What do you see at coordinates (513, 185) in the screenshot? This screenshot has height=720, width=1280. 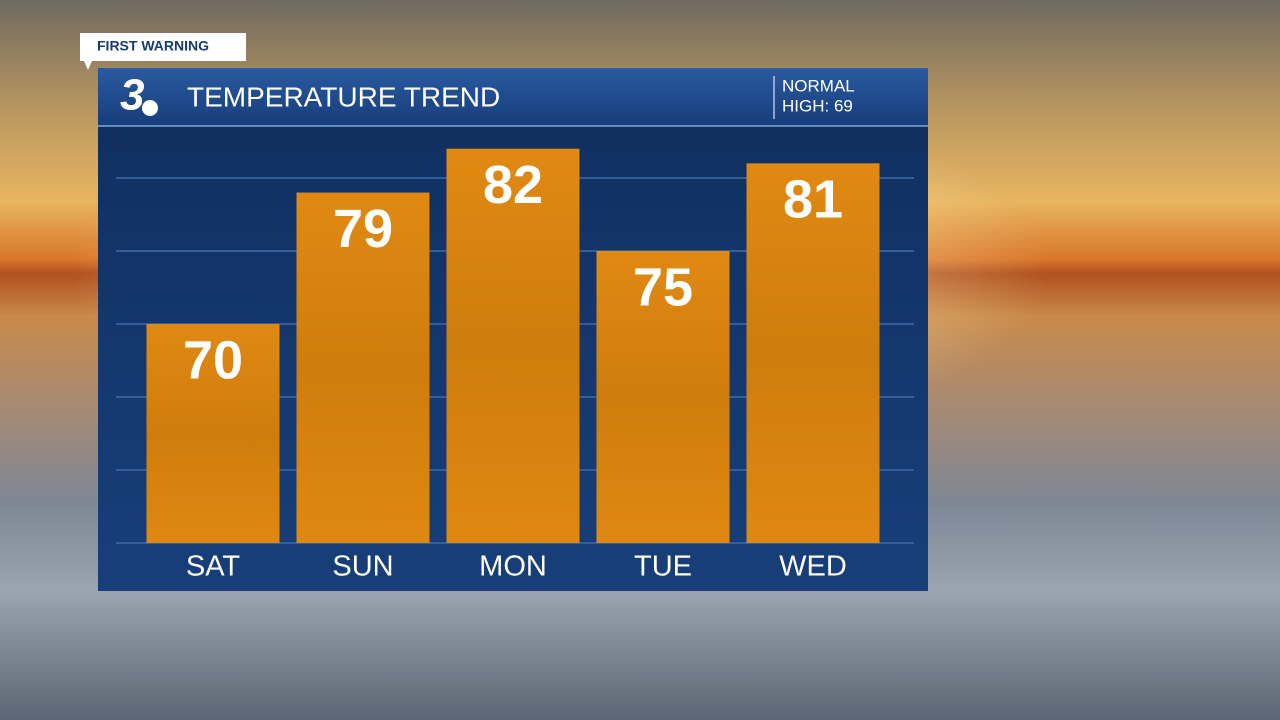 I see `value-label: 82` at bounding box center [513, 185].